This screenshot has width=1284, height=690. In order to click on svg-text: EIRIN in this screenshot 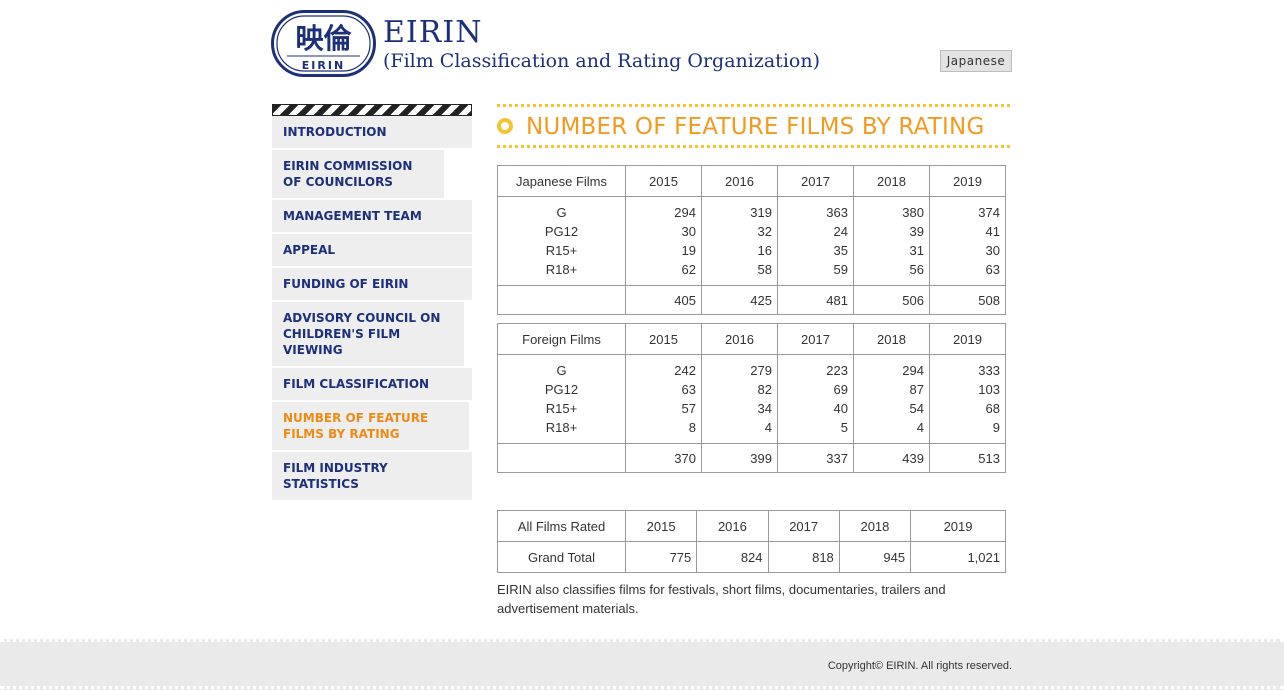, I will do `click(323, 65)`.